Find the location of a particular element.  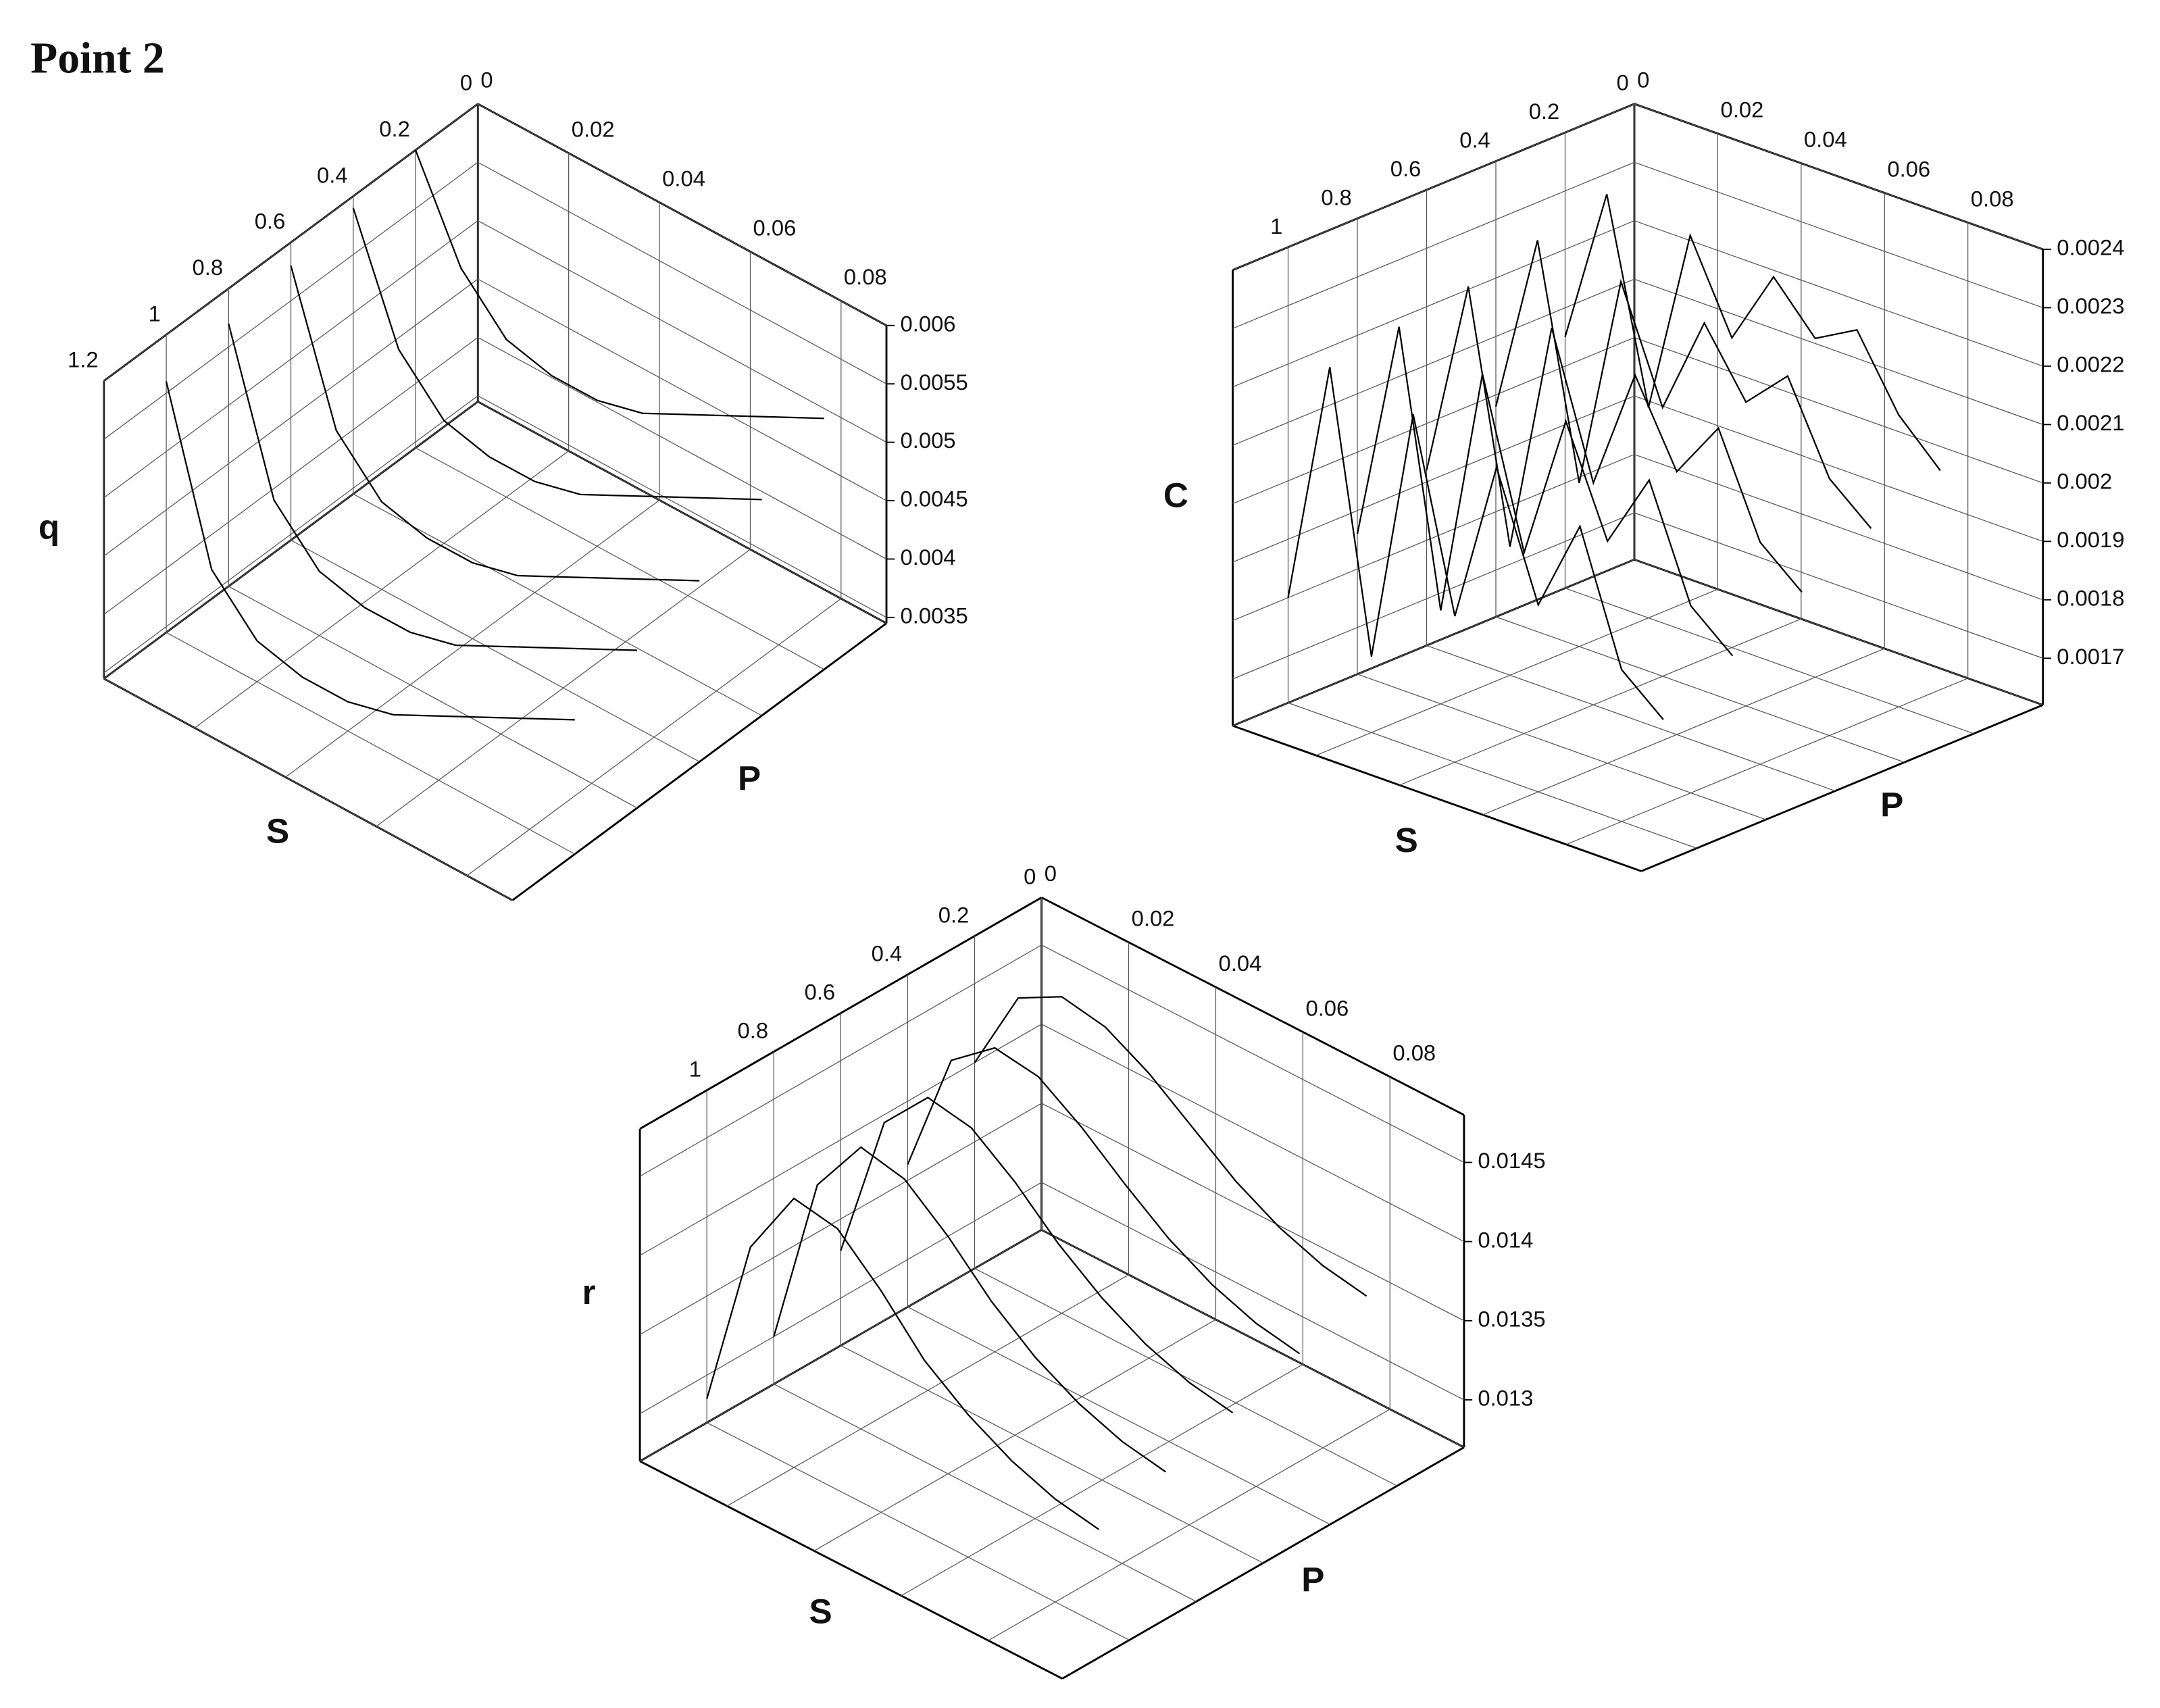

z-tick-label: 0.0024 is located at coordinates (2090, 248).